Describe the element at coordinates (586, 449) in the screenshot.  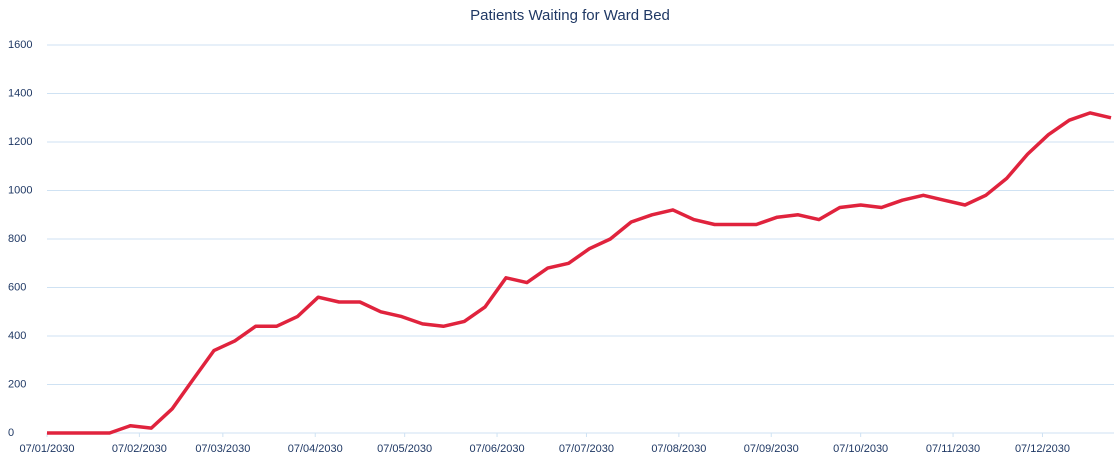
I see `x-tick-label: 07/07/2030` at that location.